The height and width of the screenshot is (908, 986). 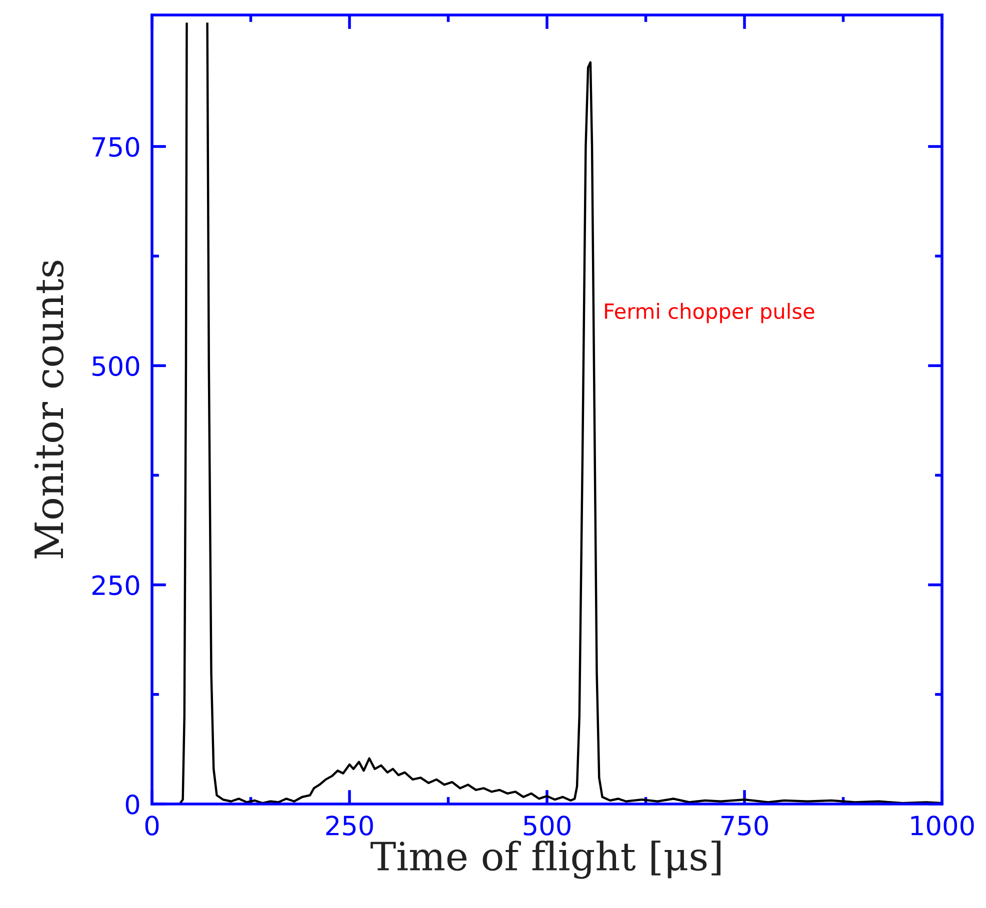 I want to click on x-tick-label: 250, so click(x=349, y=826).